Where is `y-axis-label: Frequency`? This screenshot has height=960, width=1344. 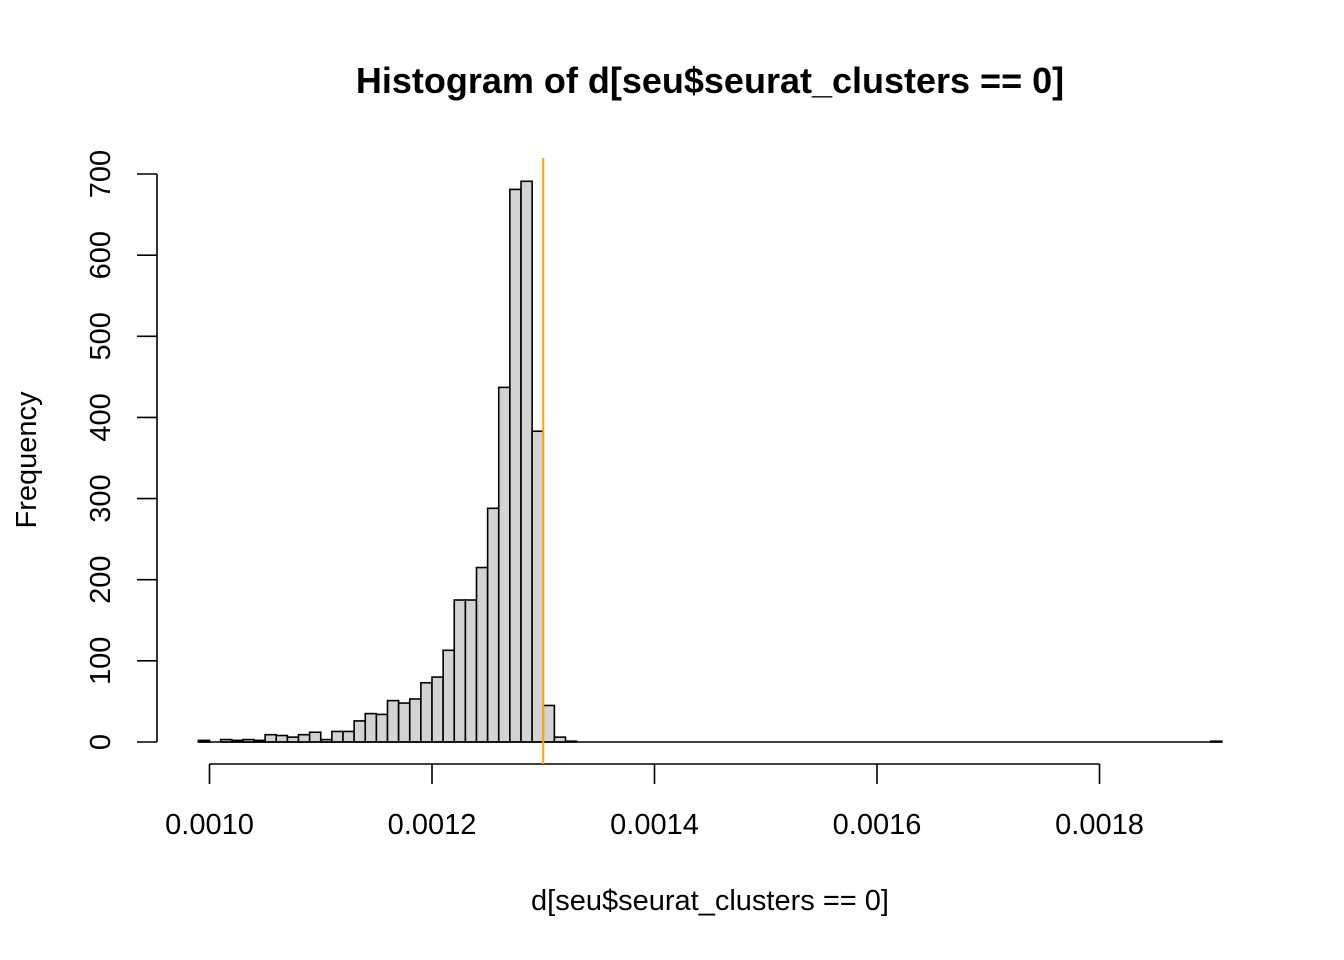
y-axis-label: Frequency is located at coordinates (27, 460).